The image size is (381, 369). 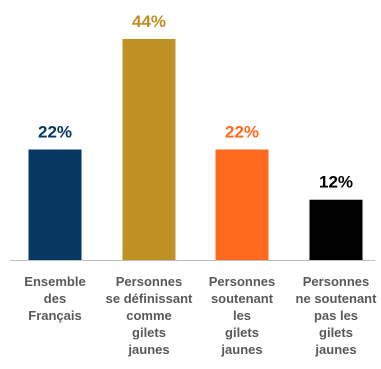 I want to click on value-label-soutenant: 22%, so click(x=242, y=132).